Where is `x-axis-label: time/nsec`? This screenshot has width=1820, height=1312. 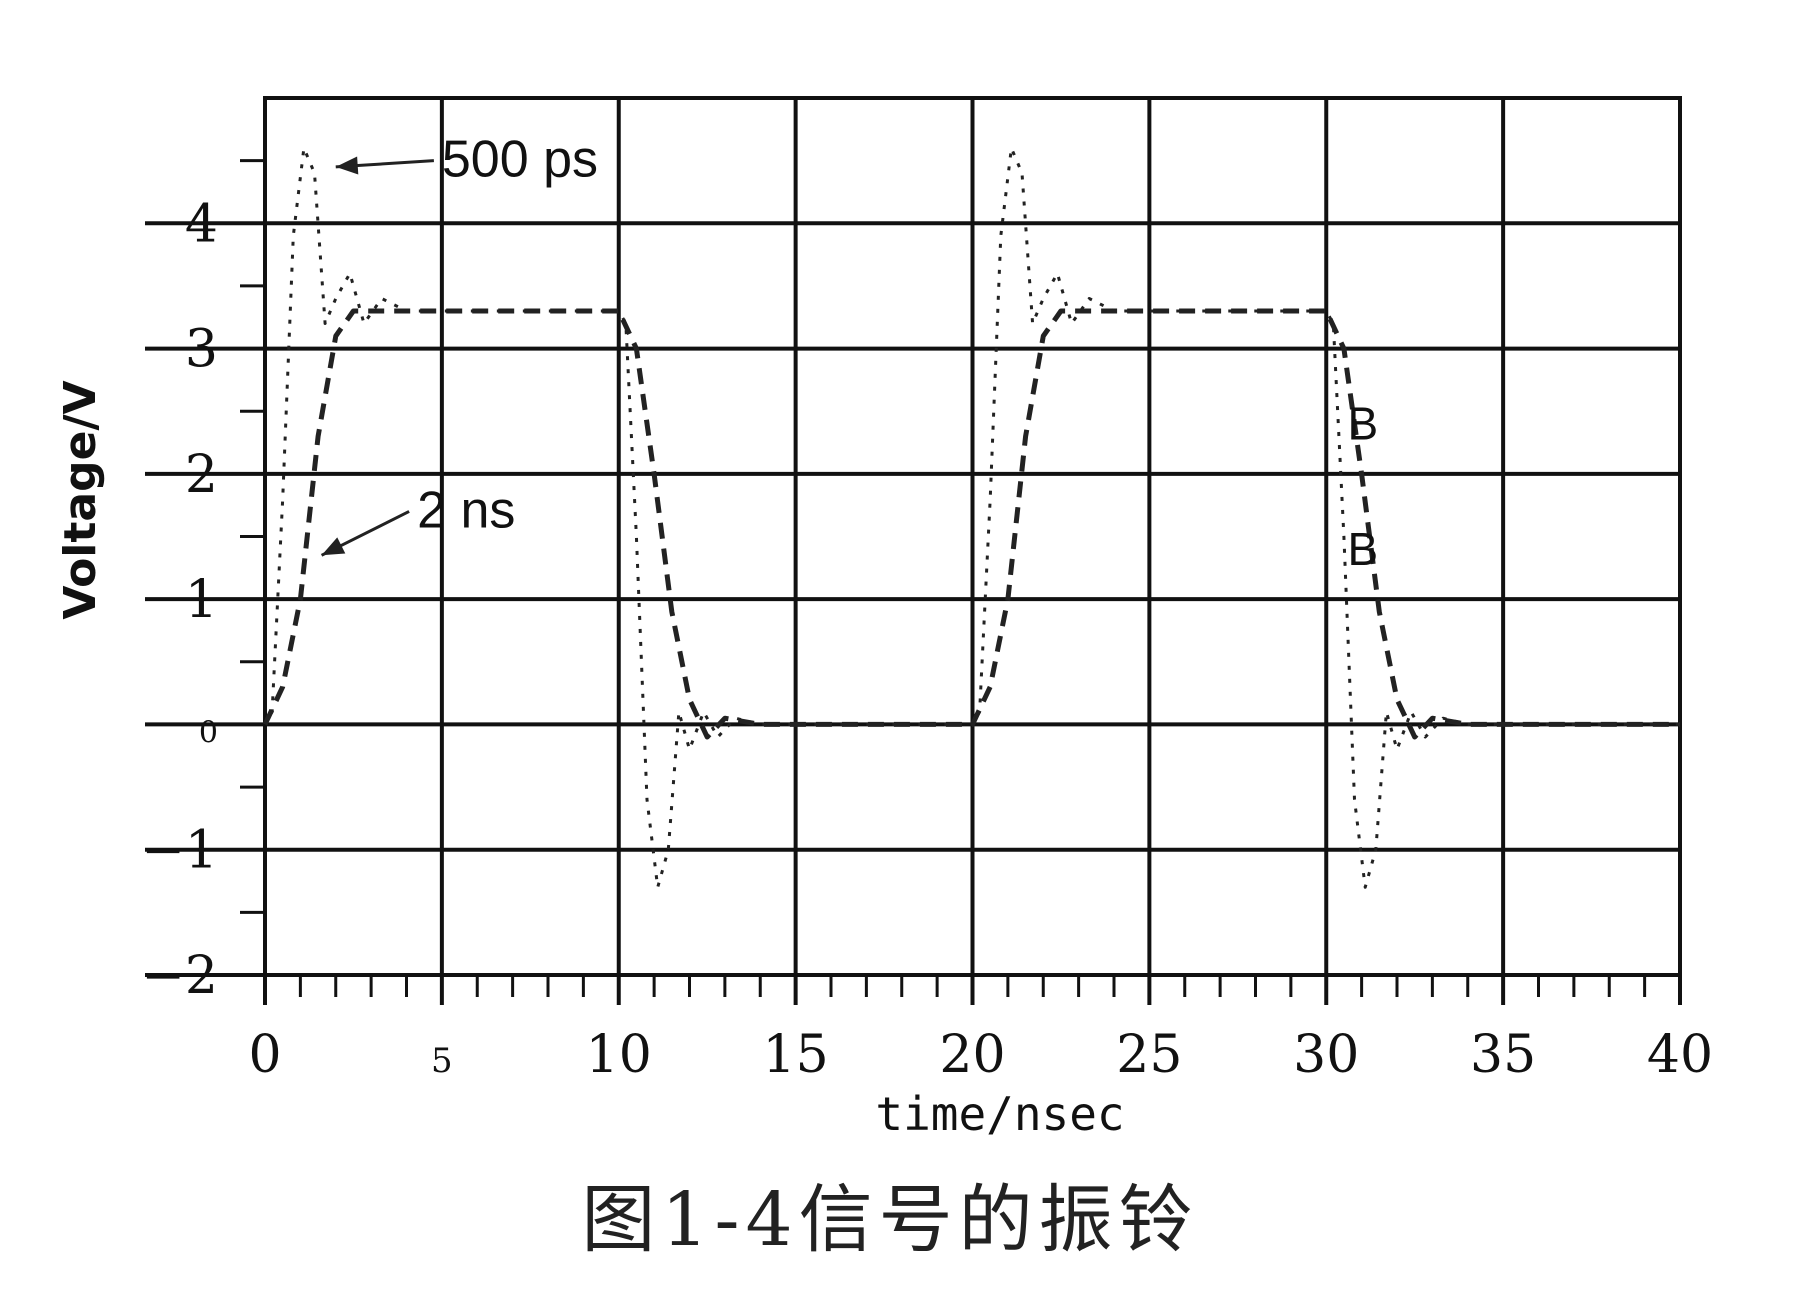
x-axis-label: time/nsec is located at coordinates (999, 1114).